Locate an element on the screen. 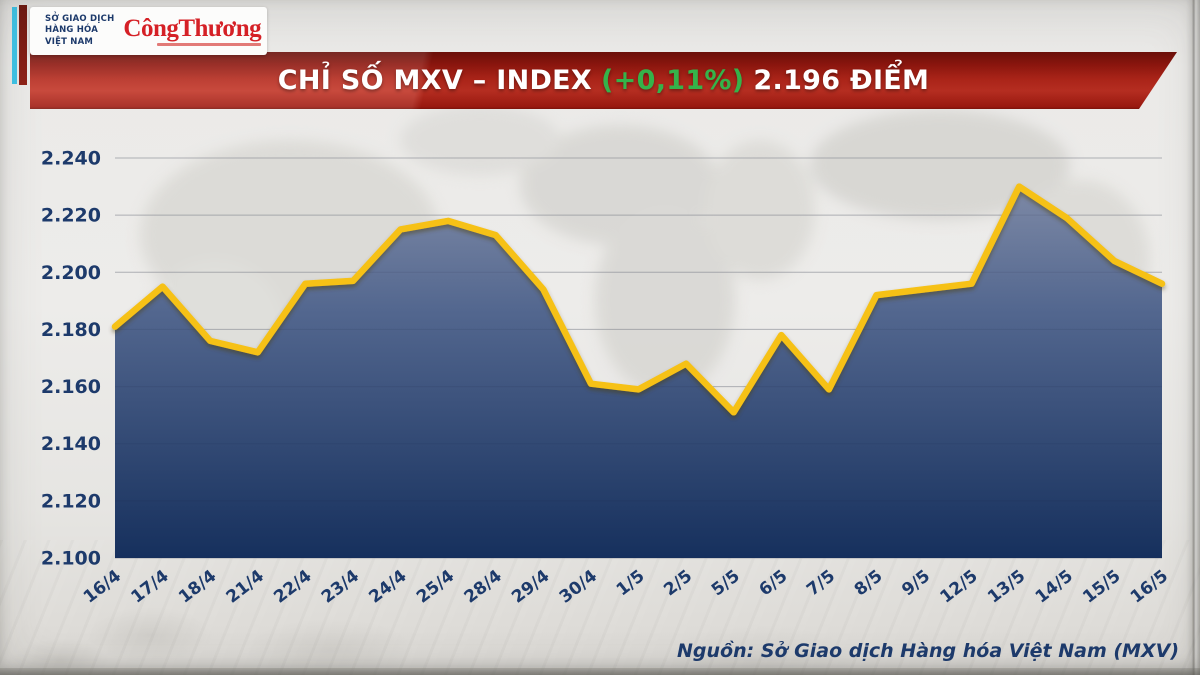  x-tick-label: 16/4 is located at coordinates (102, 587).